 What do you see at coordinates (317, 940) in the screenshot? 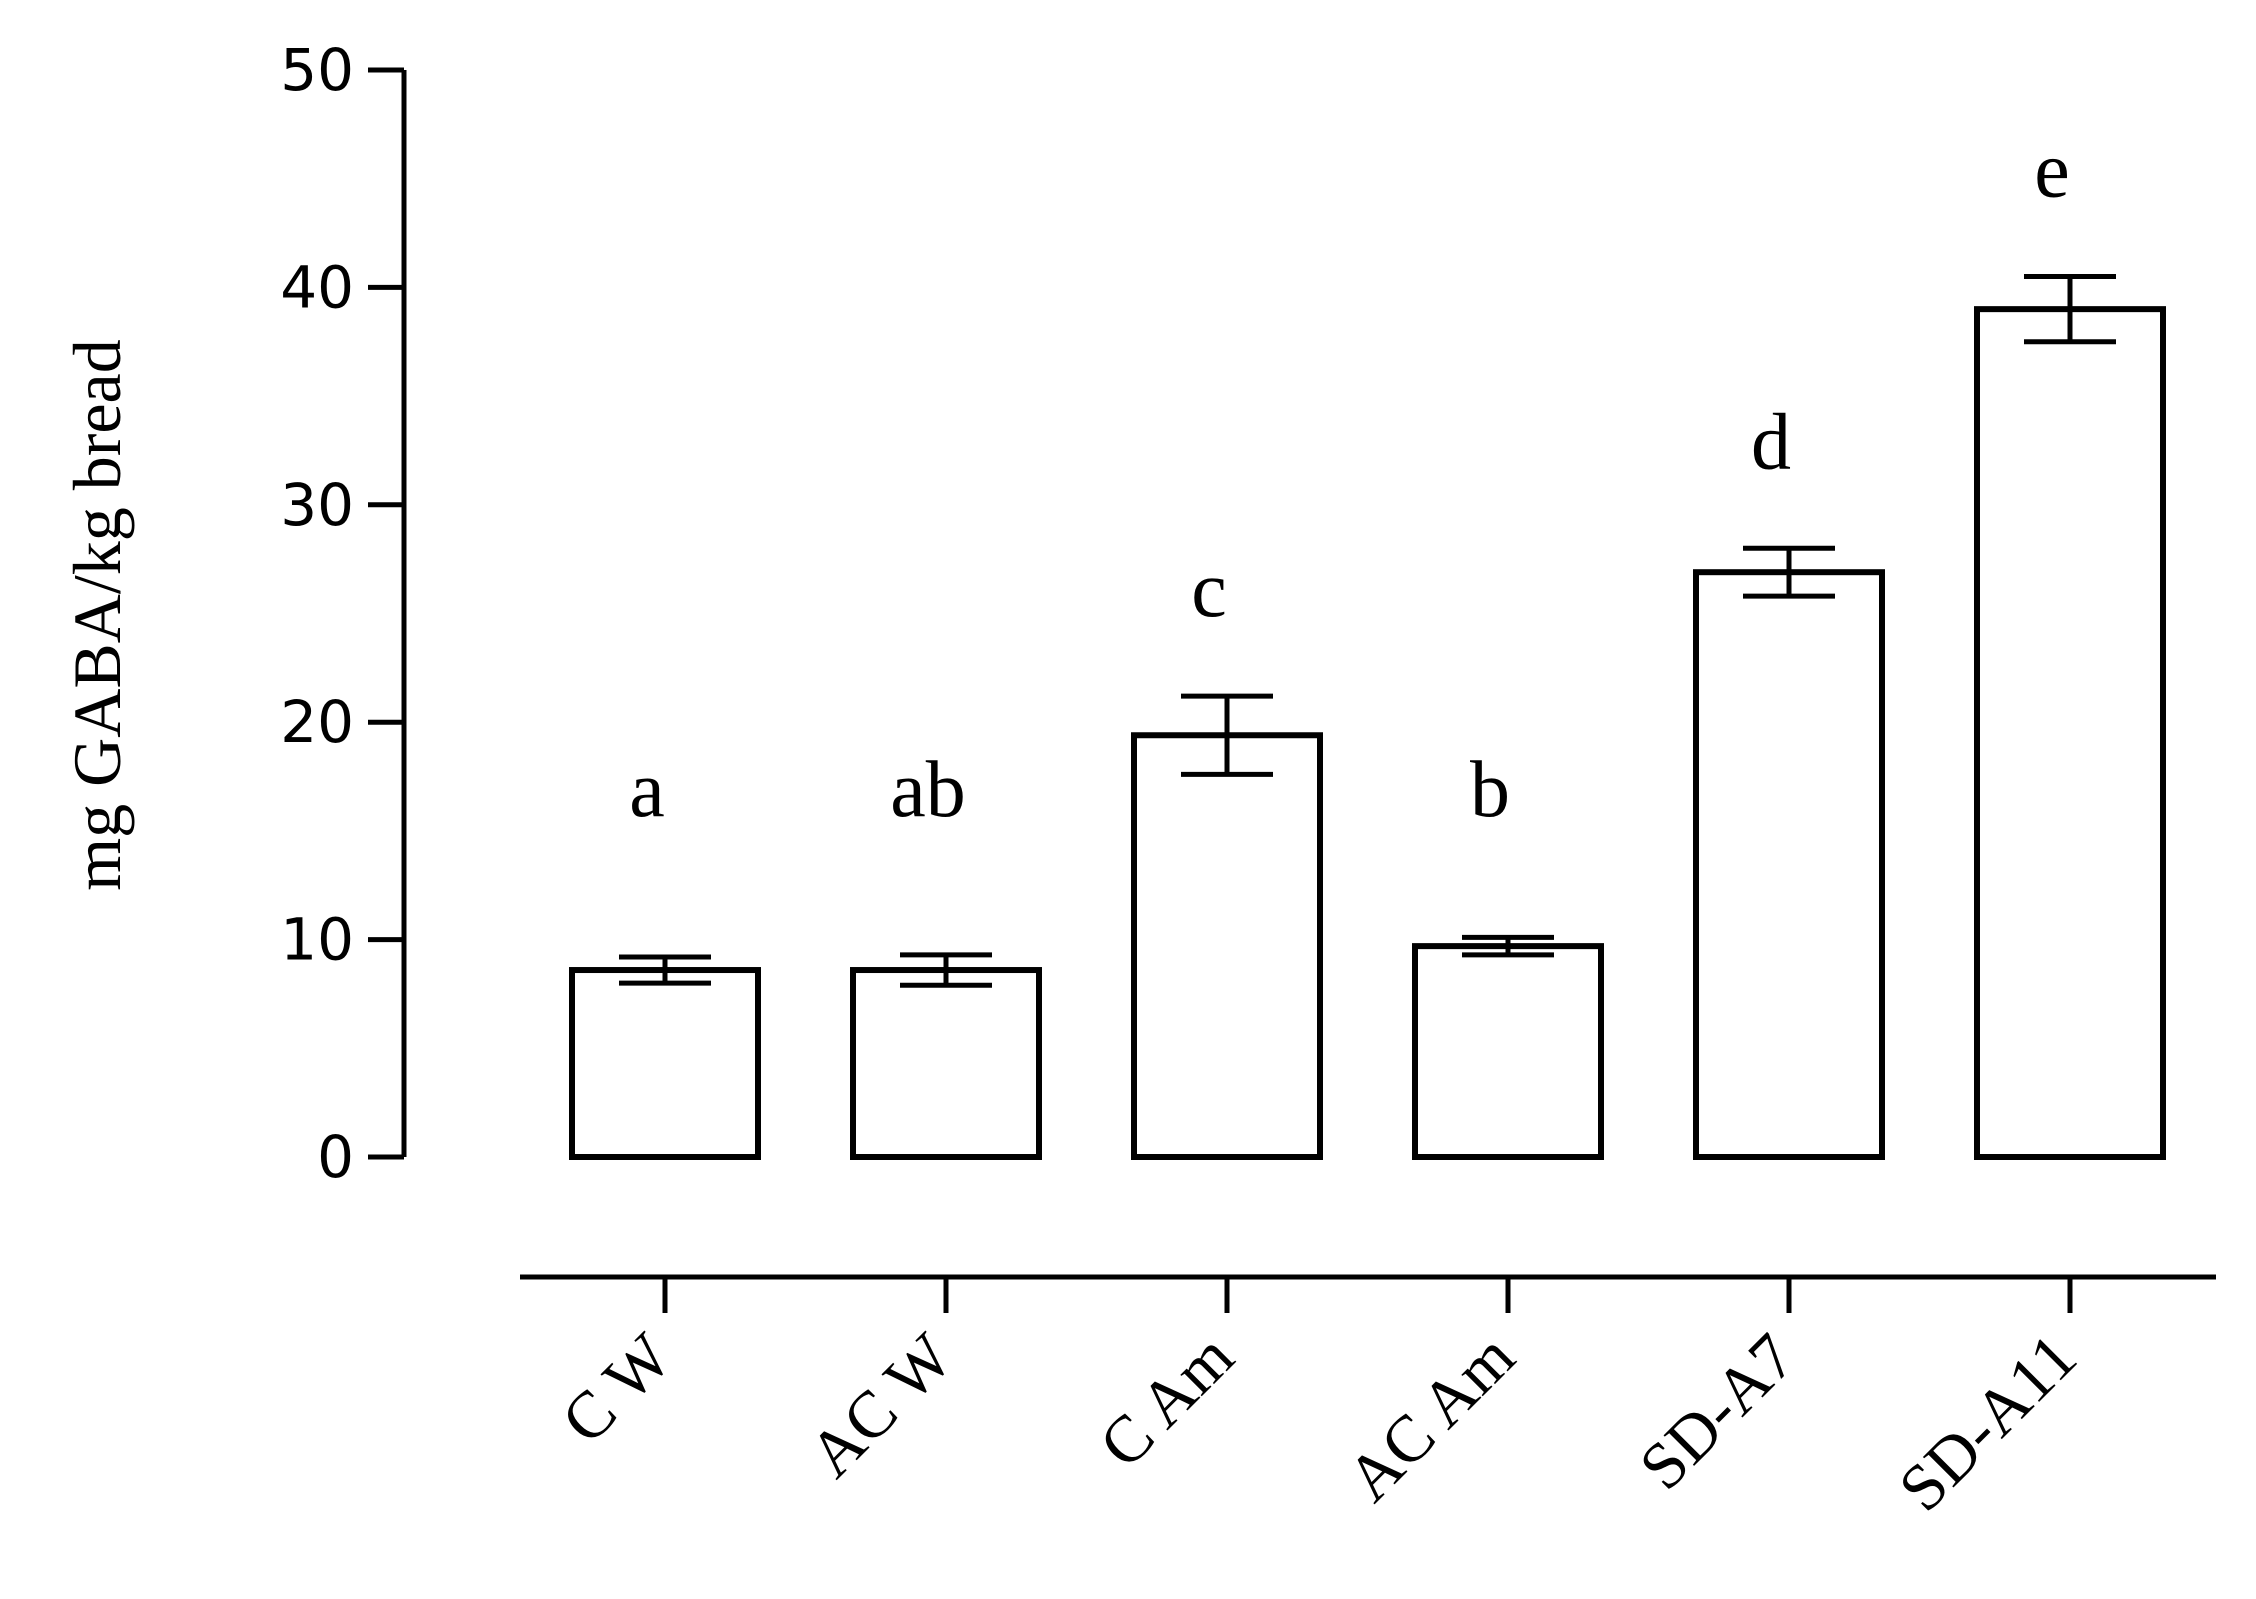
I see `y-tick-label: 10` at bounding box center [317, 940].